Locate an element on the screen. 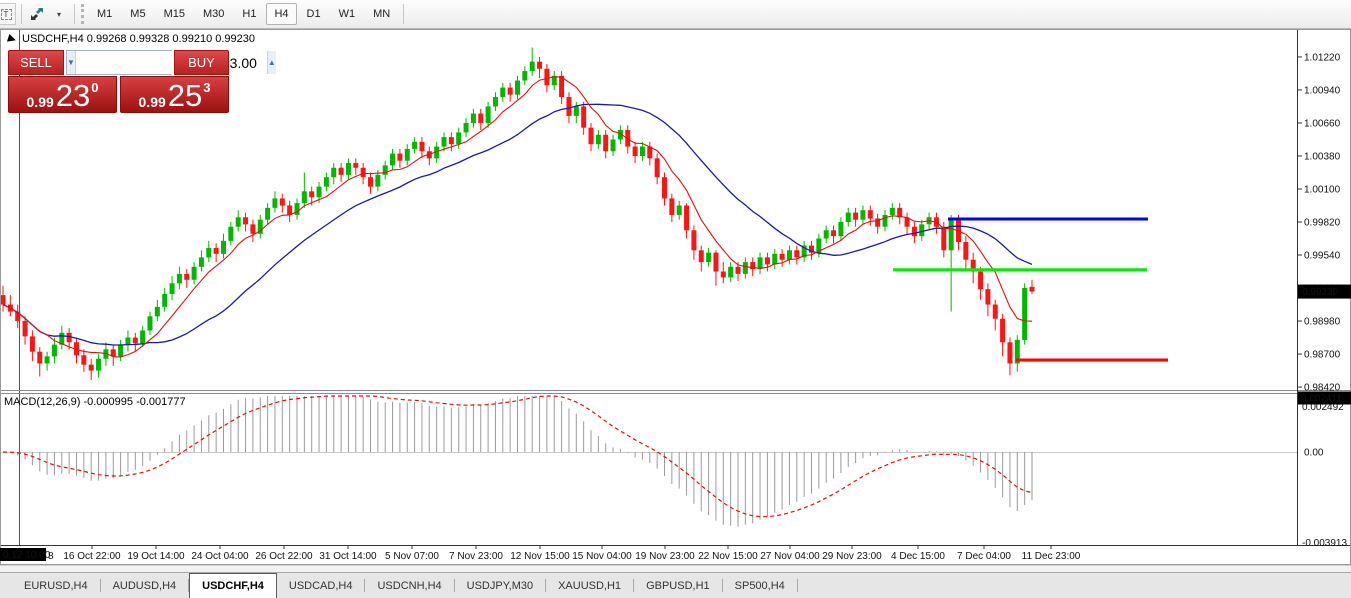  timeframe-m5-button: M5 is located at coordinates (138, 14).